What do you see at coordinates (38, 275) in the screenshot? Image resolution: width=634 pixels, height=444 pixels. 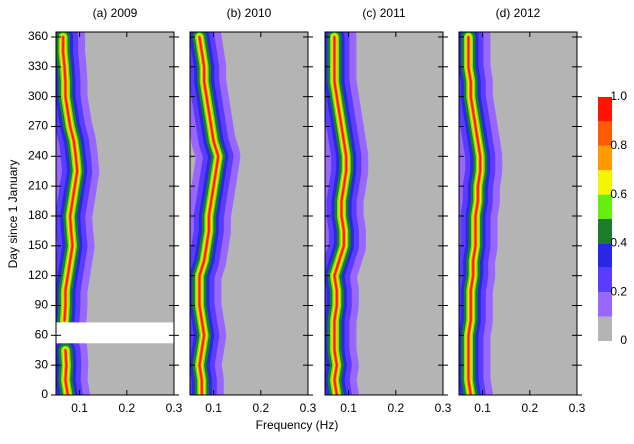 I see `y-tick-label: 120` at bounding box center [38, 275].